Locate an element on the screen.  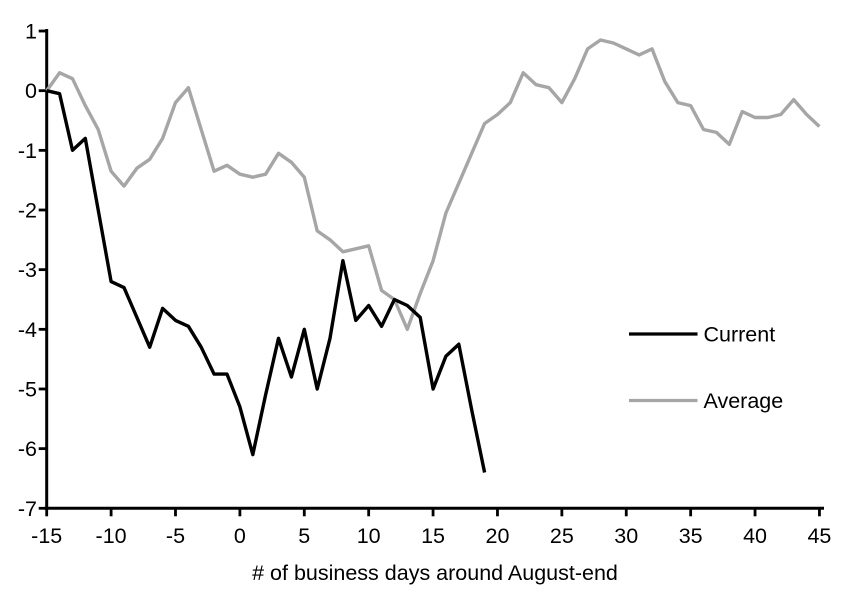
y-tick-label: -7 is located at coordinates (27, 509).